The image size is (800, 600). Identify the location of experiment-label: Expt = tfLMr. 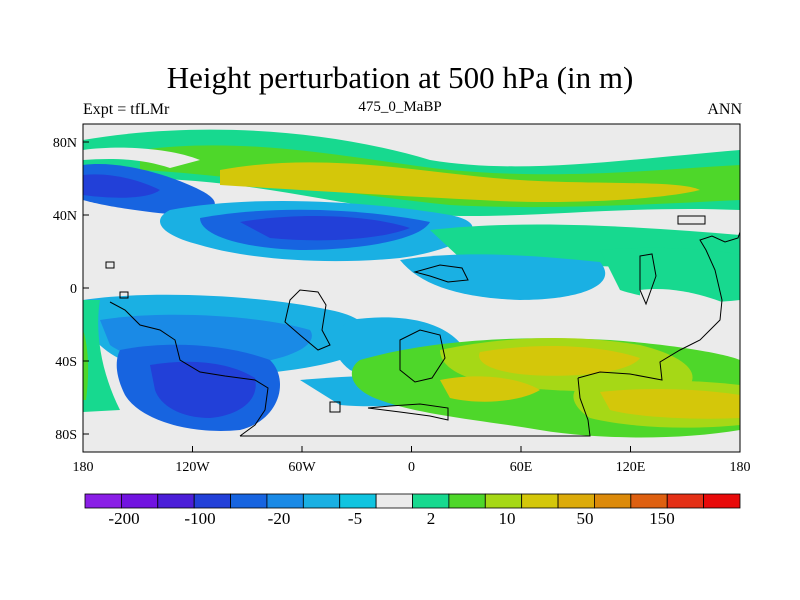
(126, 109).